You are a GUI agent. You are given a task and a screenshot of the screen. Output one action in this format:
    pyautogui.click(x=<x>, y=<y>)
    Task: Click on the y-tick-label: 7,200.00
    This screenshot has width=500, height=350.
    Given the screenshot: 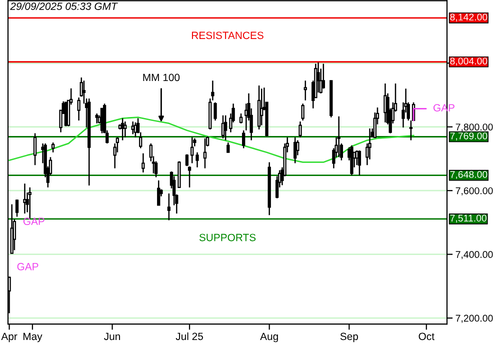 What is the action you would take?
    pyautogui.click(x=474, y=318)
    